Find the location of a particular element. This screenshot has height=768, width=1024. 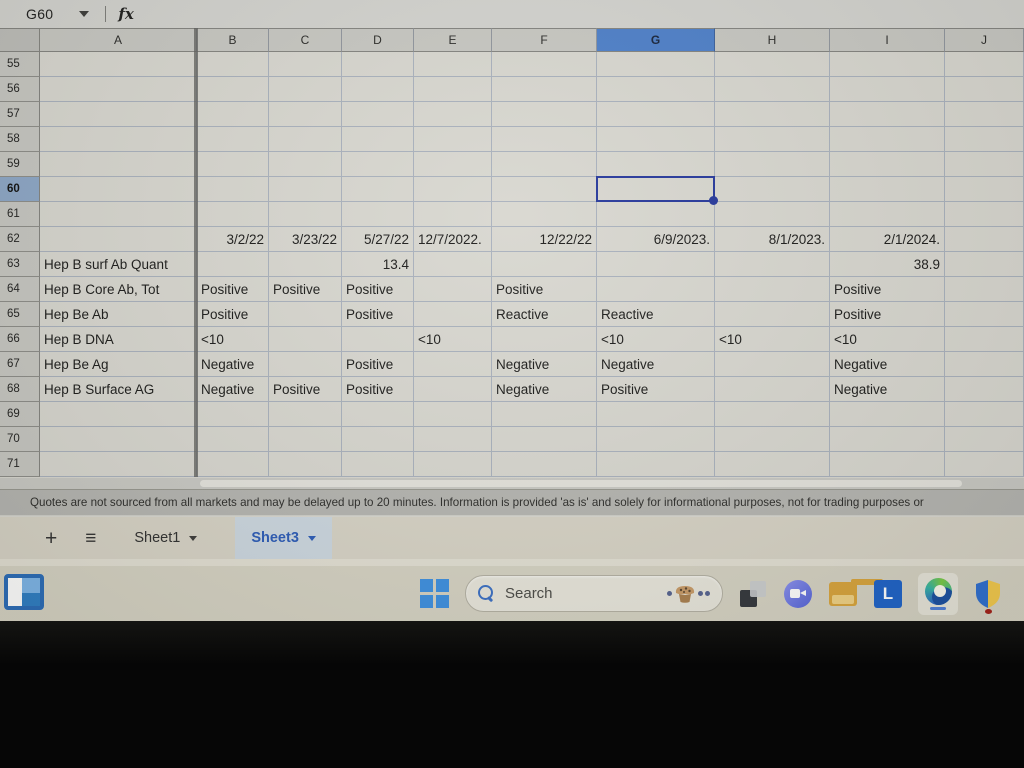

cell-D56 is located at coordinates (378, 89).